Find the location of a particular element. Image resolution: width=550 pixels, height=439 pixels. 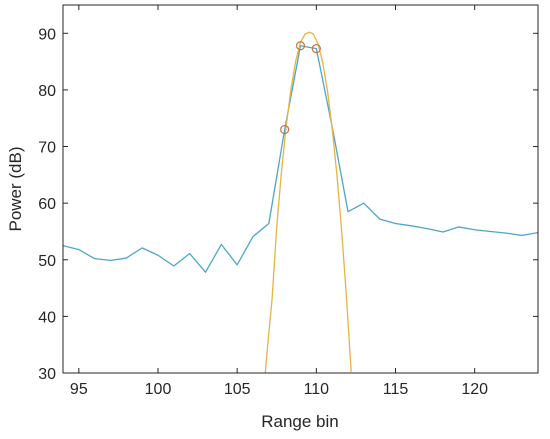

y-tick-label: 50 is located at coordinates (47, 261).